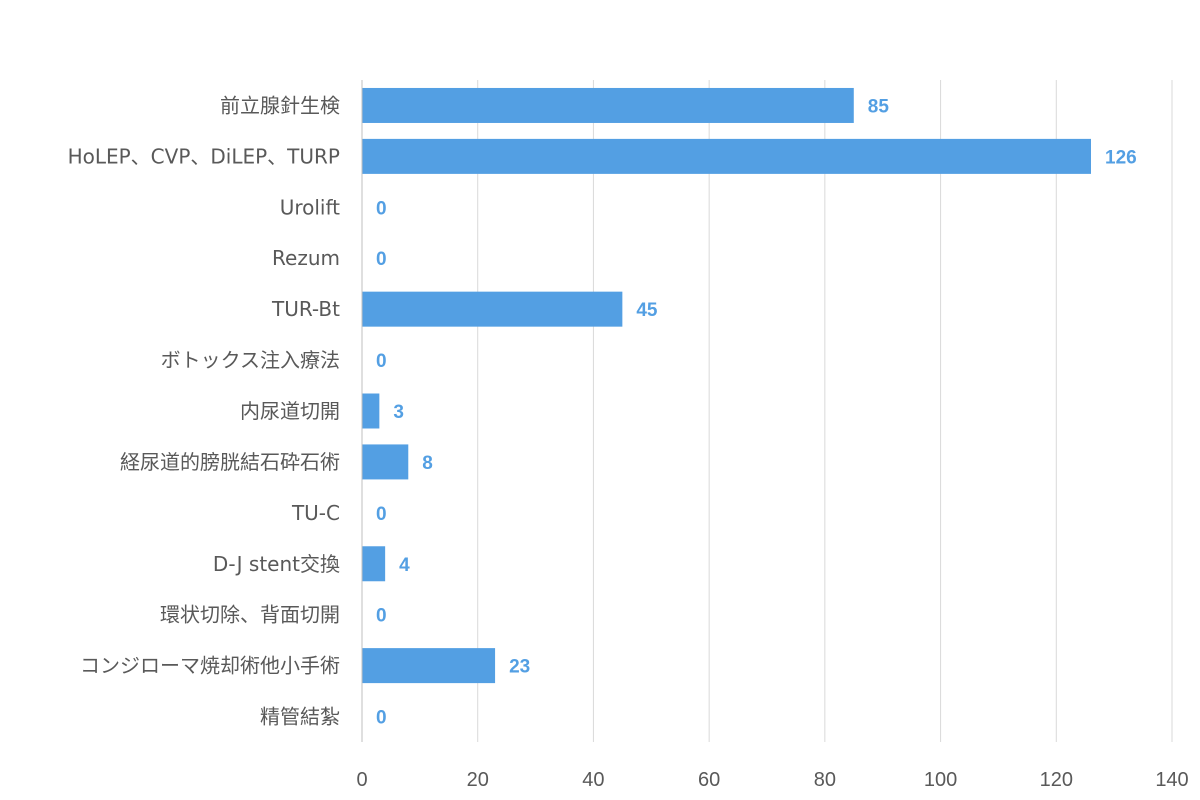  Describe the element at coordinates (1121, 157) in the screenshot. I see `data-label: 126` at that location.